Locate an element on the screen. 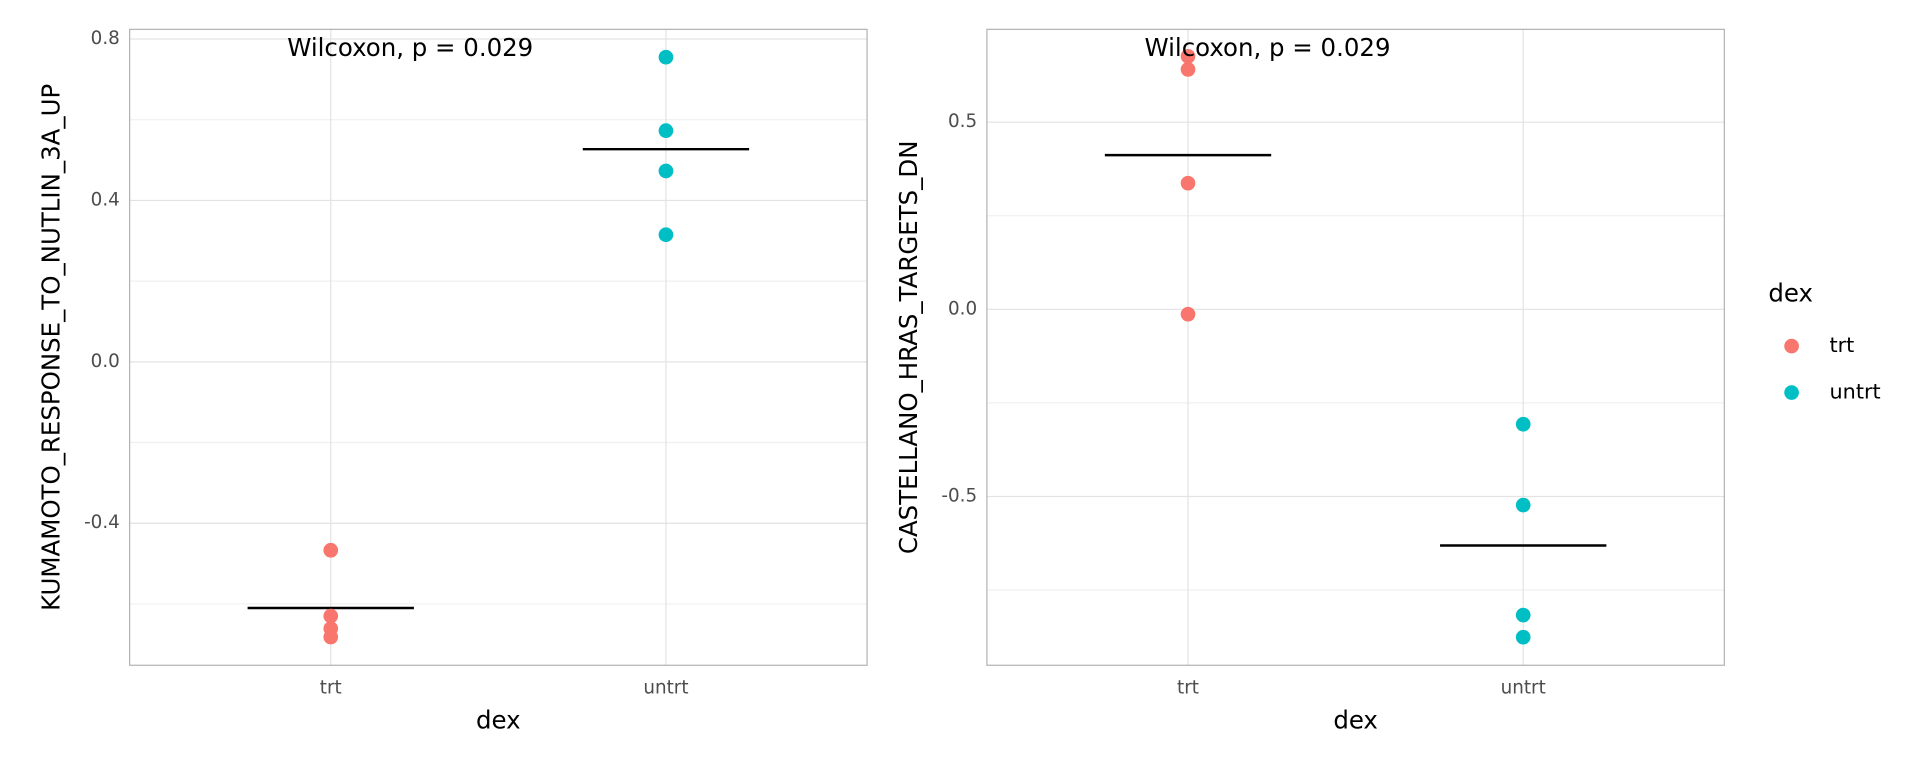 This screenshot has width=1920, height=772. y-tick-label: -0.5 is located at coordinates (959, 495).